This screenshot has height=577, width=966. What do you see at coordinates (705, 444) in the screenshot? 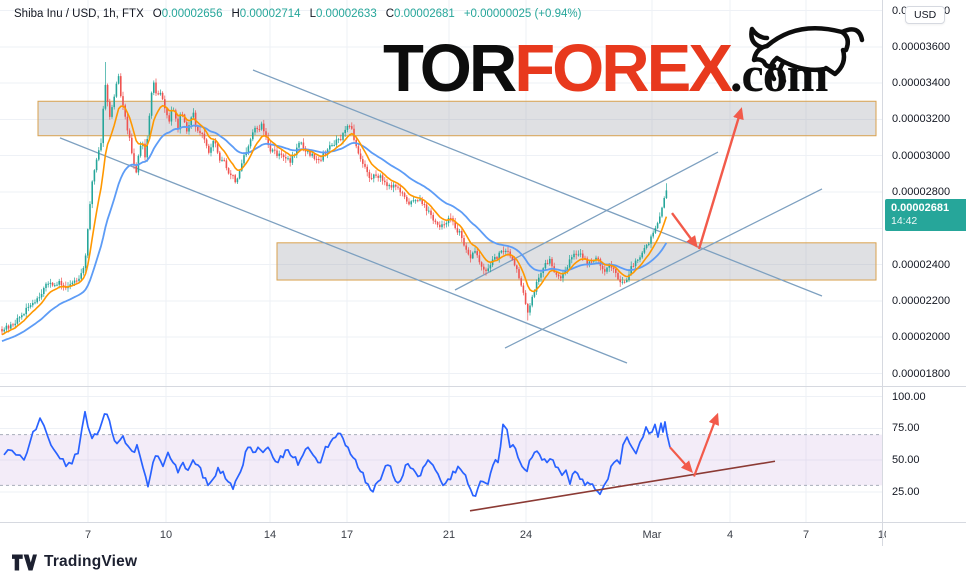
I see `rsi-rally-arrow` at bounding box center [705, 444].